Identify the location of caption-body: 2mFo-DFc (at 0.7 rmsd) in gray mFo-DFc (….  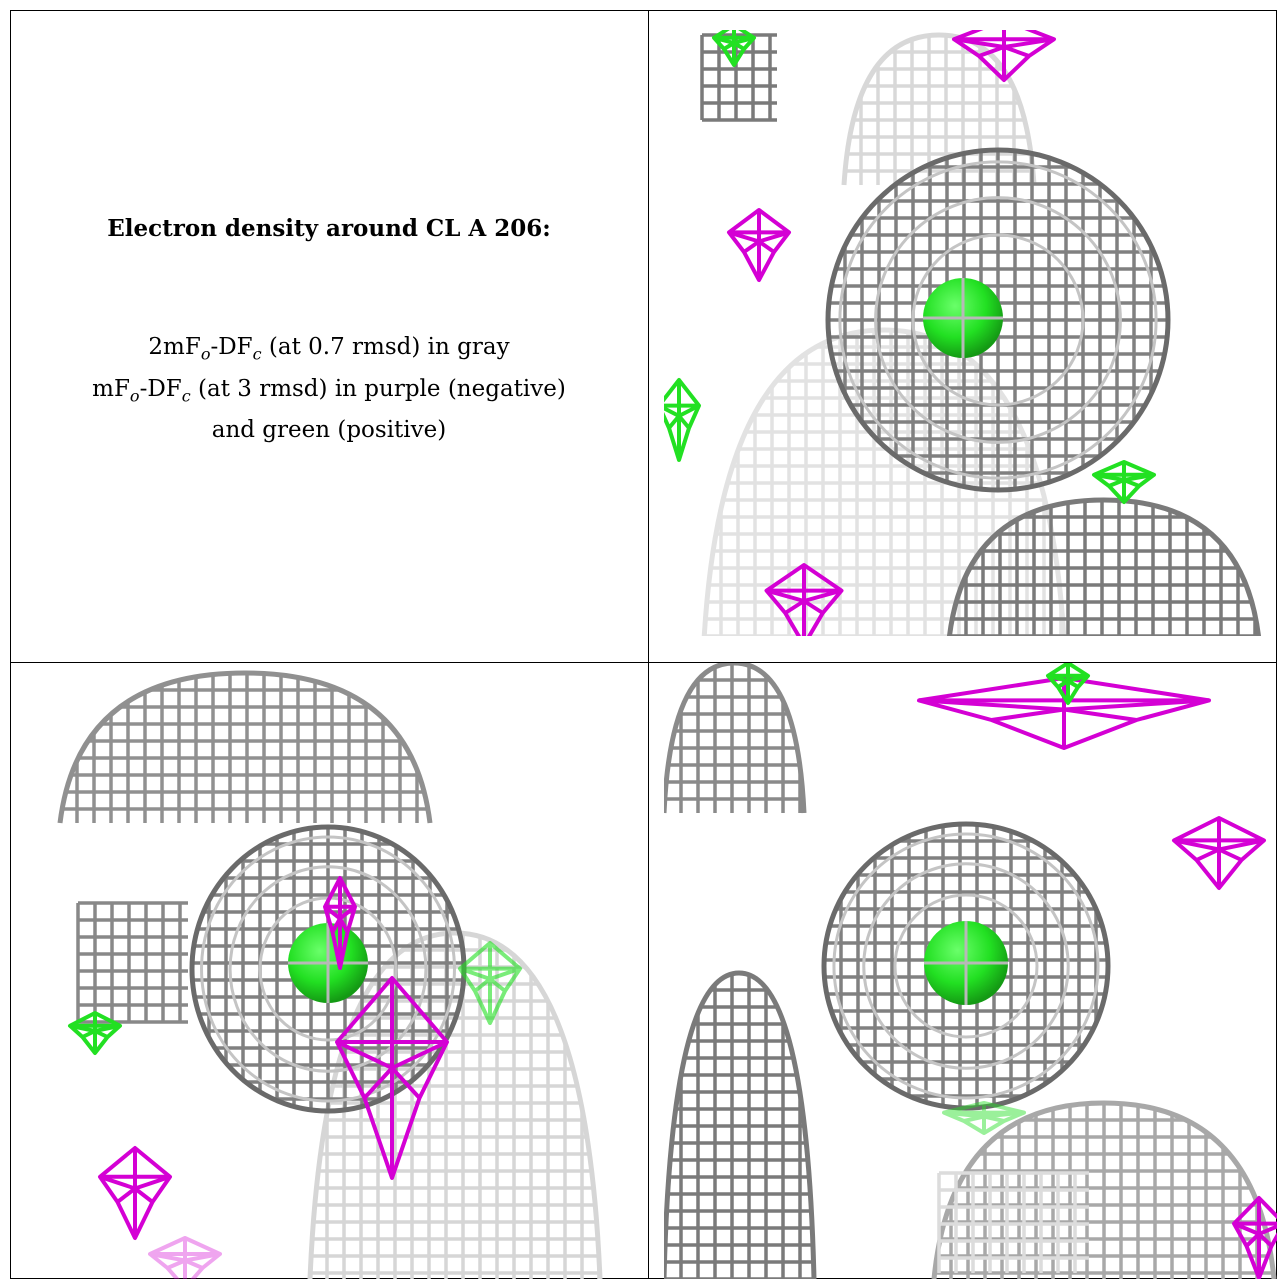
(329, 388).